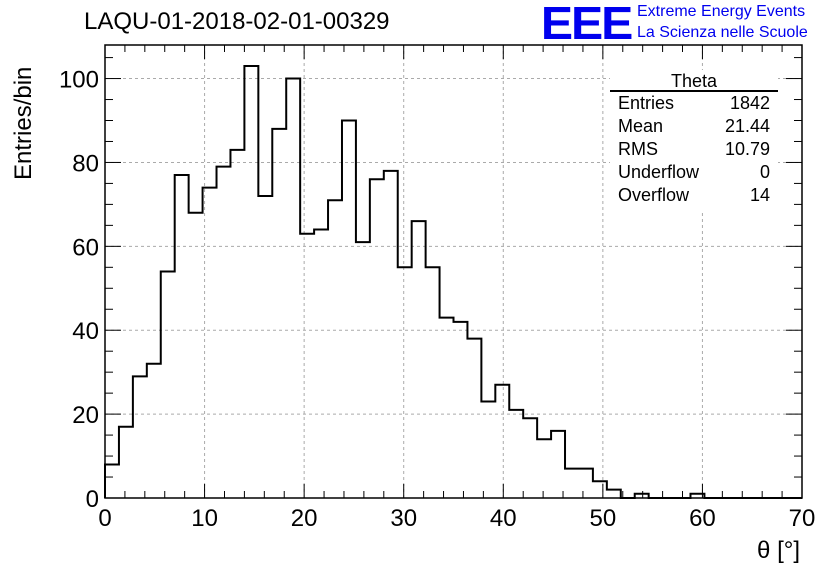 The height and width of the screenshot is (572, 836). Describe the element at coordinates (759, 195) in the screenshot. I see `stats-value: 14` at that location.